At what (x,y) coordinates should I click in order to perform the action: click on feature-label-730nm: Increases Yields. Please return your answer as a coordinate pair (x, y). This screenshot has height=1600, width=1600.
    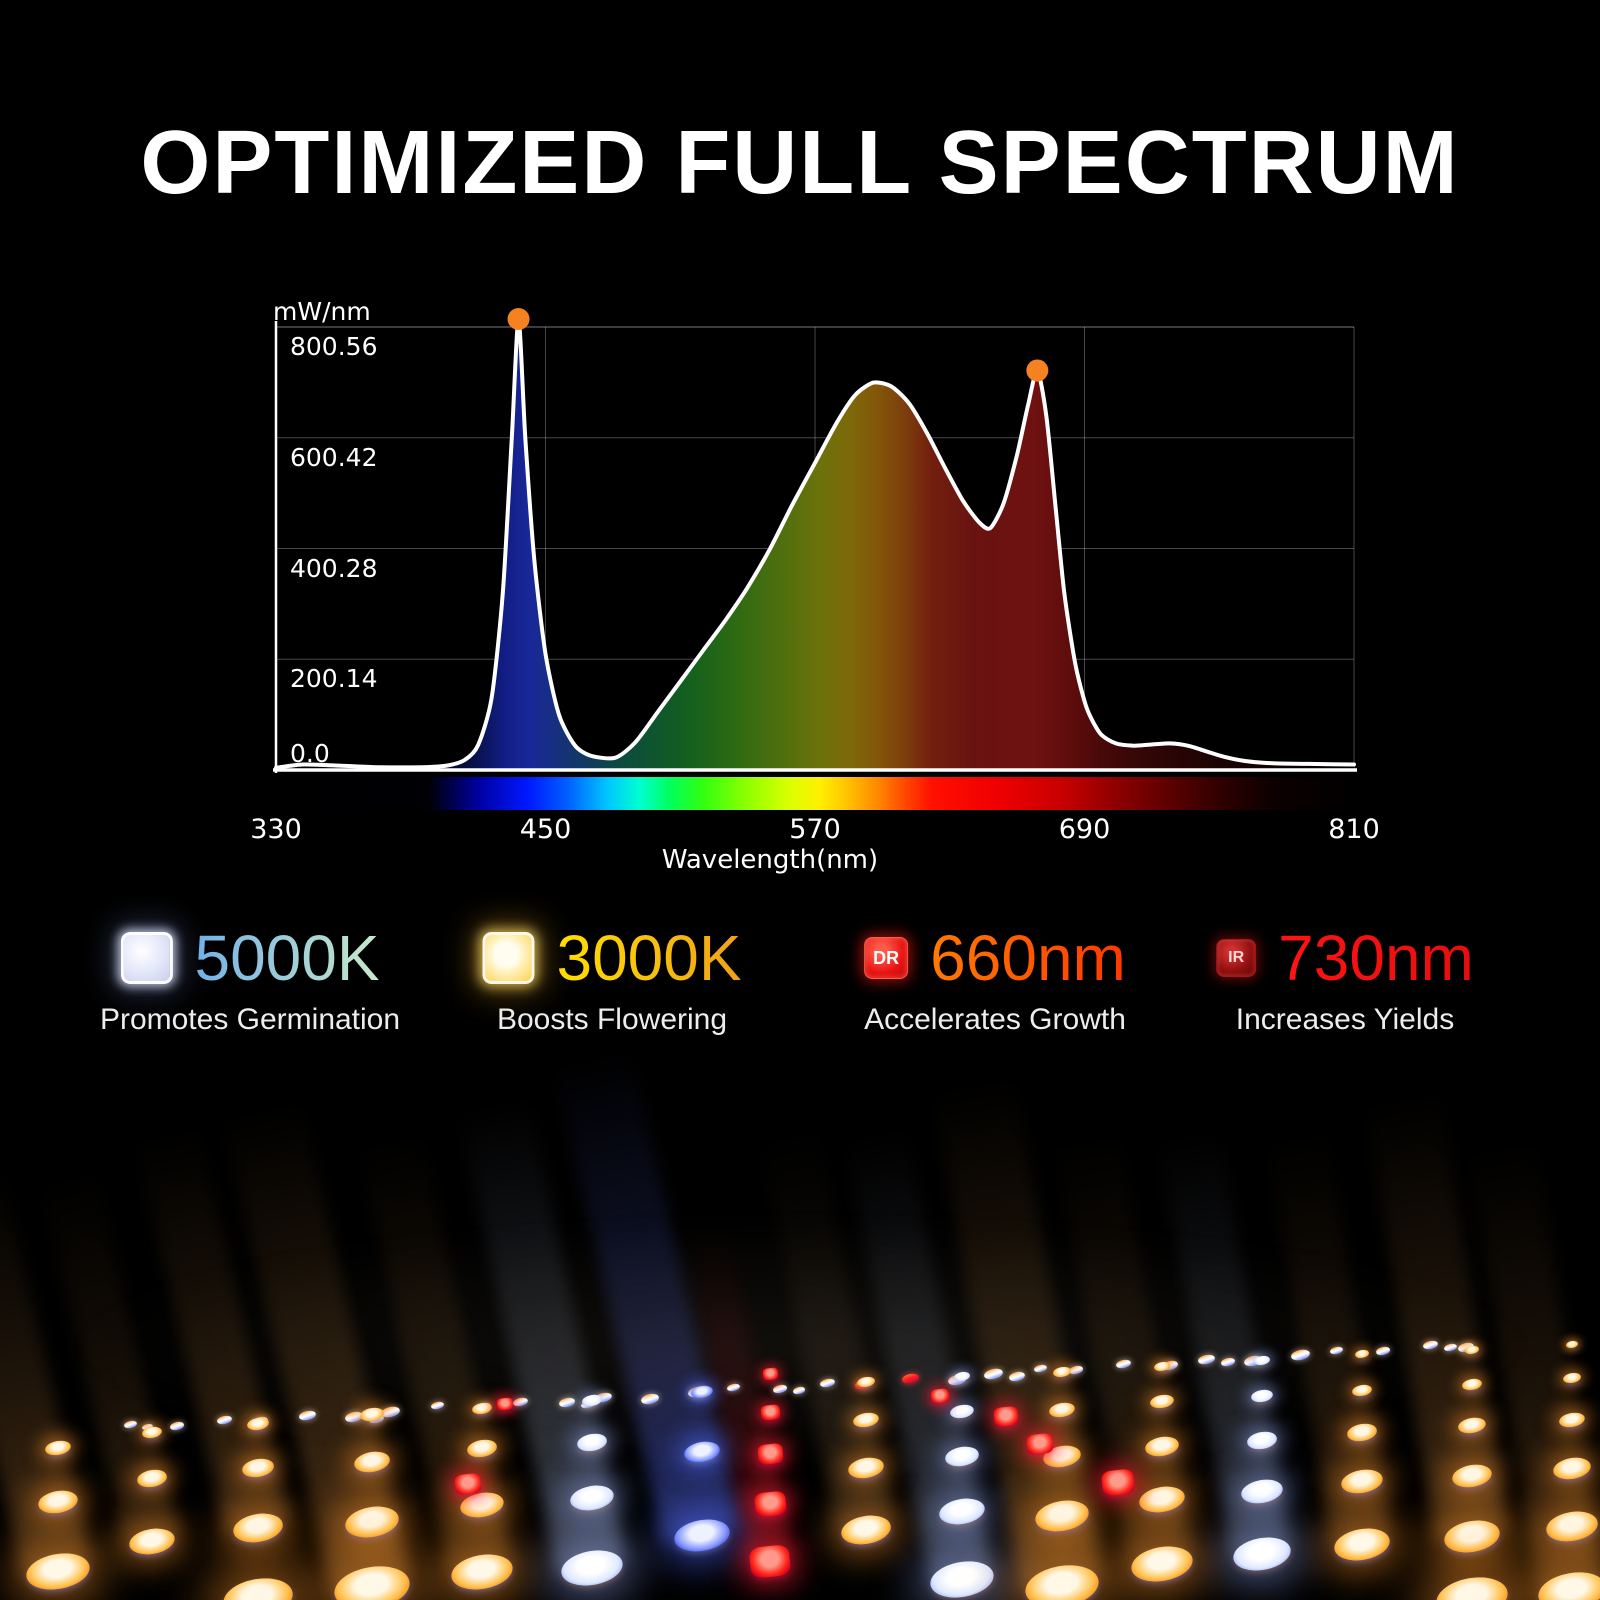
    Looking at the image, I should click on (1345, 1019).